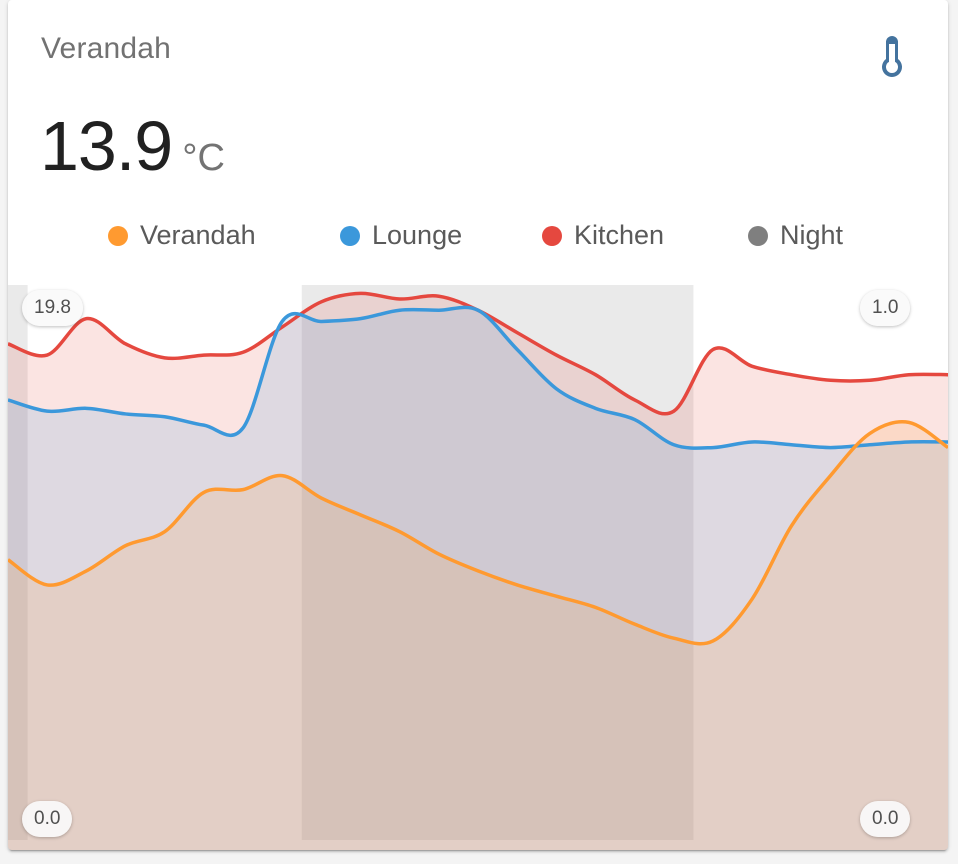  Describe the element at coordinates (812, 235) in the screenshot. I see `legend-label: Night` at that location.